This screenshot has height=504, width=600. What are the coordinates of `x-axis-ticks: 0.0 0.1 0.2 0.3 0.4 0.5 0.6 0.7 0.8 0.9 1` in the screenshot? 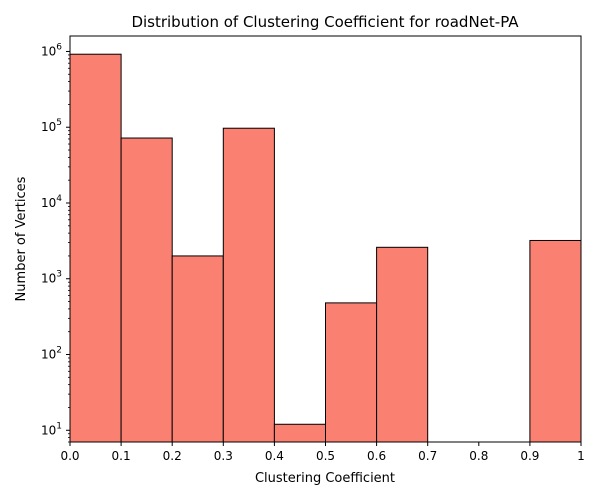 It's located at (322, 452).